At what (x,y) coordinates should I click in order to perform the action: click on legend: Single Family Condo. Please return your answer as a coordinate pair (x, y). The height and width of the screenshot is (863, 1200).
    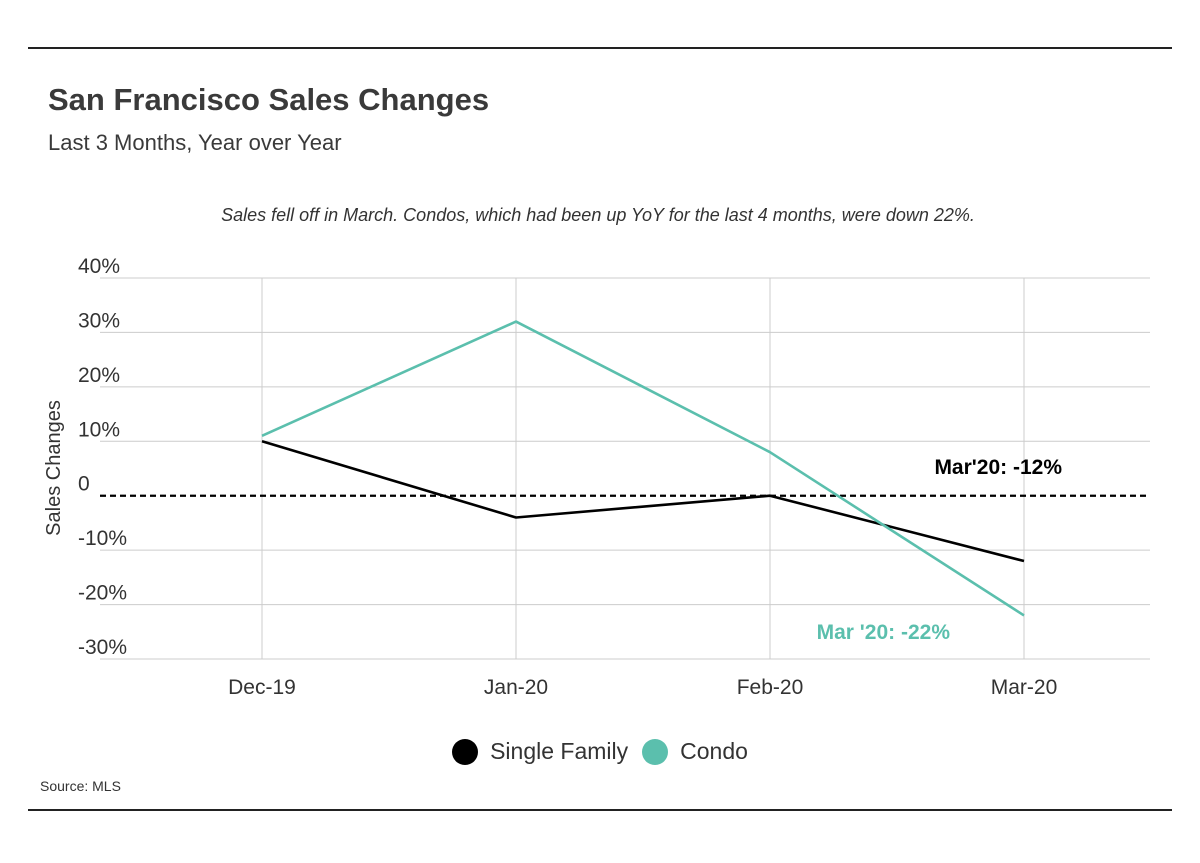
    Looking at the image, I should click on (600, 751).